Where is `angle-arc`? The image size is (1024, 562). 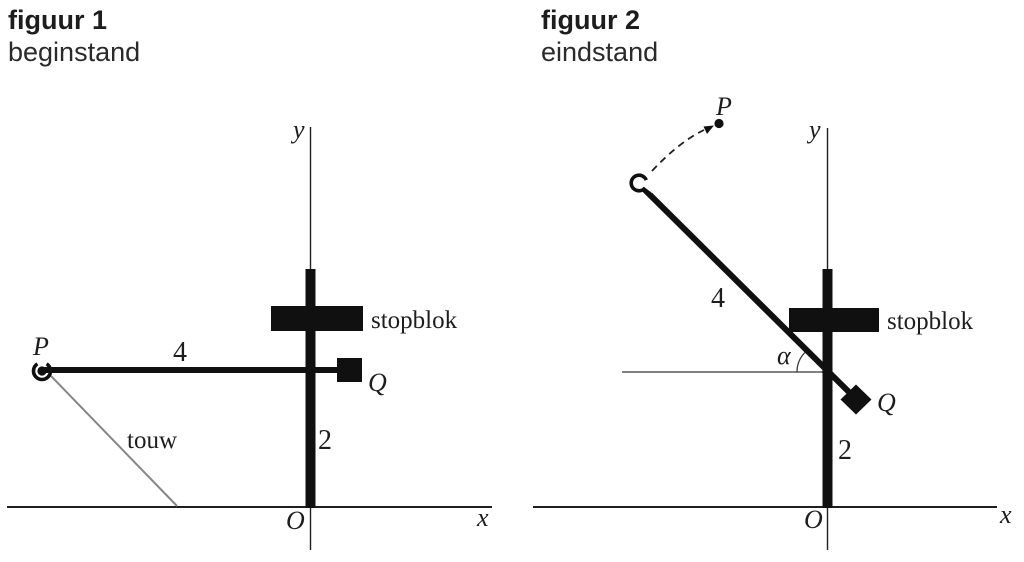 angle-arc is located at coordinates (801, 362).